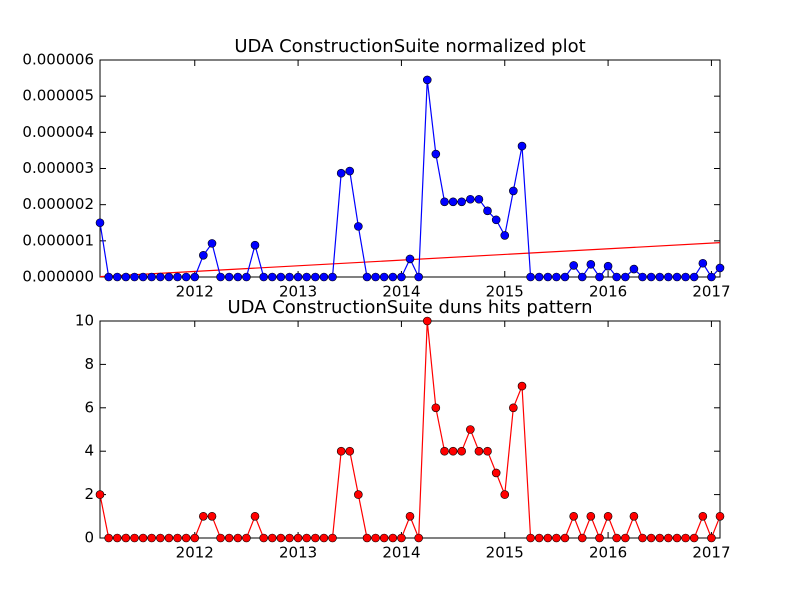  What do you see at coordinates (58, 240) in the screenshot?
I see `y-tick-label: 0.000001` at bounding box center [58, 240].